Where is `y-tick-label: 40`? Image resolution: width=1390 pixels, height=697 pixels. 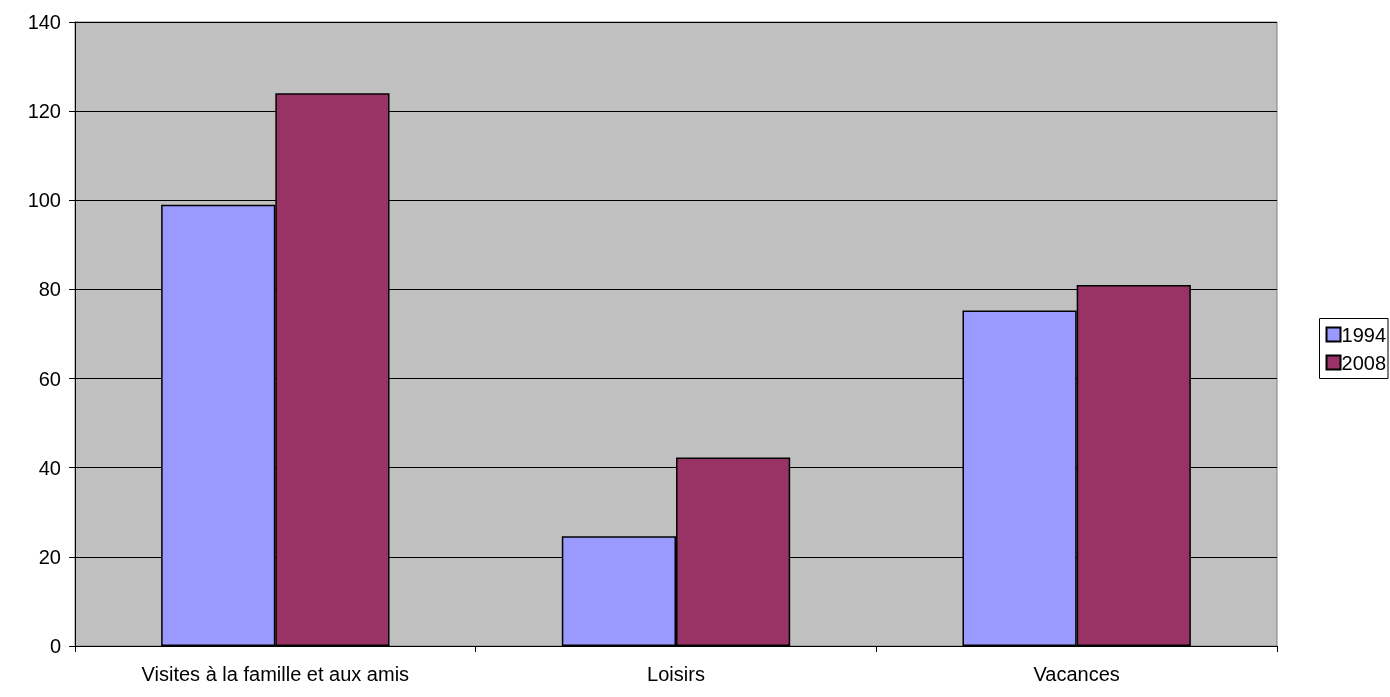 y-tick-label: 40 is located at coordinates (49, 467).